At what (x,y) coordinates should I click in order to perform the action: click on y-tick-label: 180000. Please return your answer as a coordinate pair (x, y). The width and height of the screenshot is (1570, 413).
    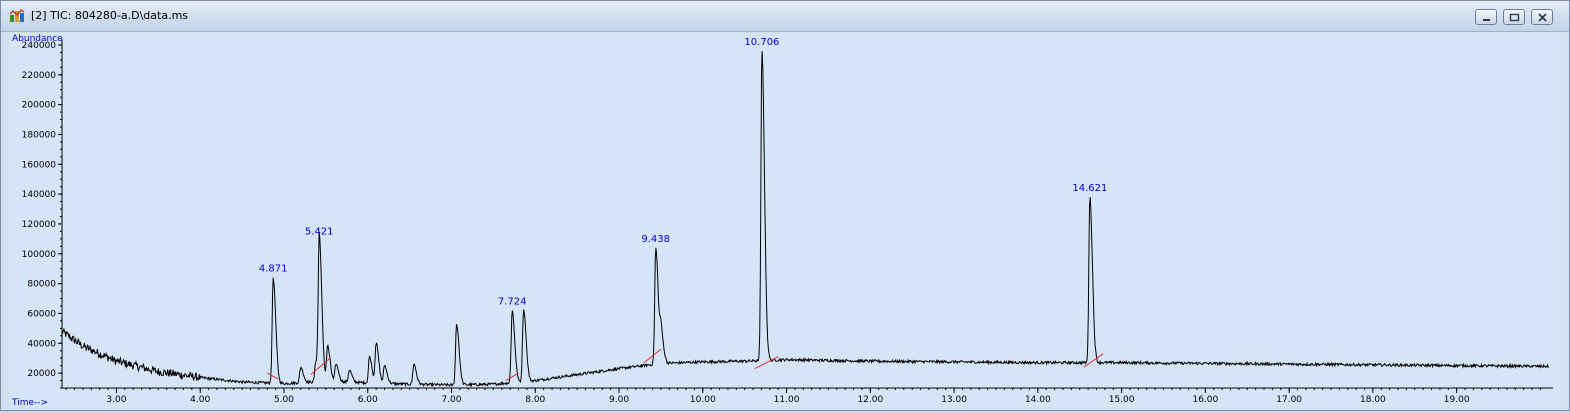
    Looking at the image, I should click on (39, 135).